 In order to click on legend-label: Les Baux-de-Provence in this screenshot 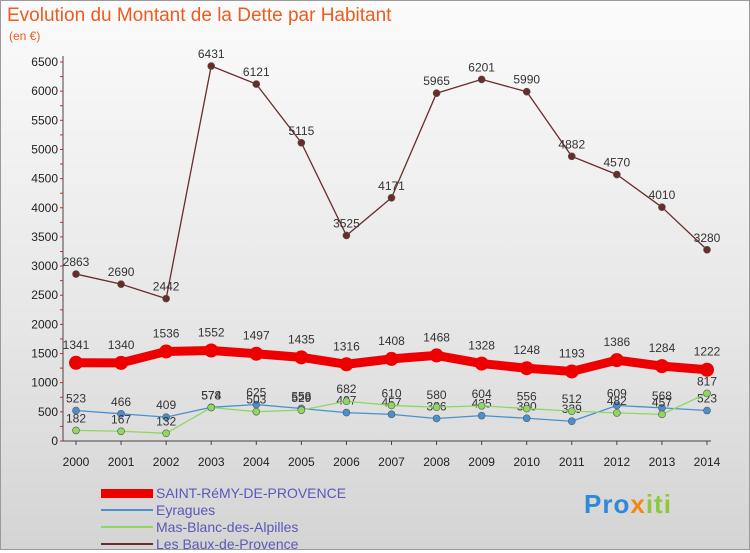, I will do `click(227, 544)`.